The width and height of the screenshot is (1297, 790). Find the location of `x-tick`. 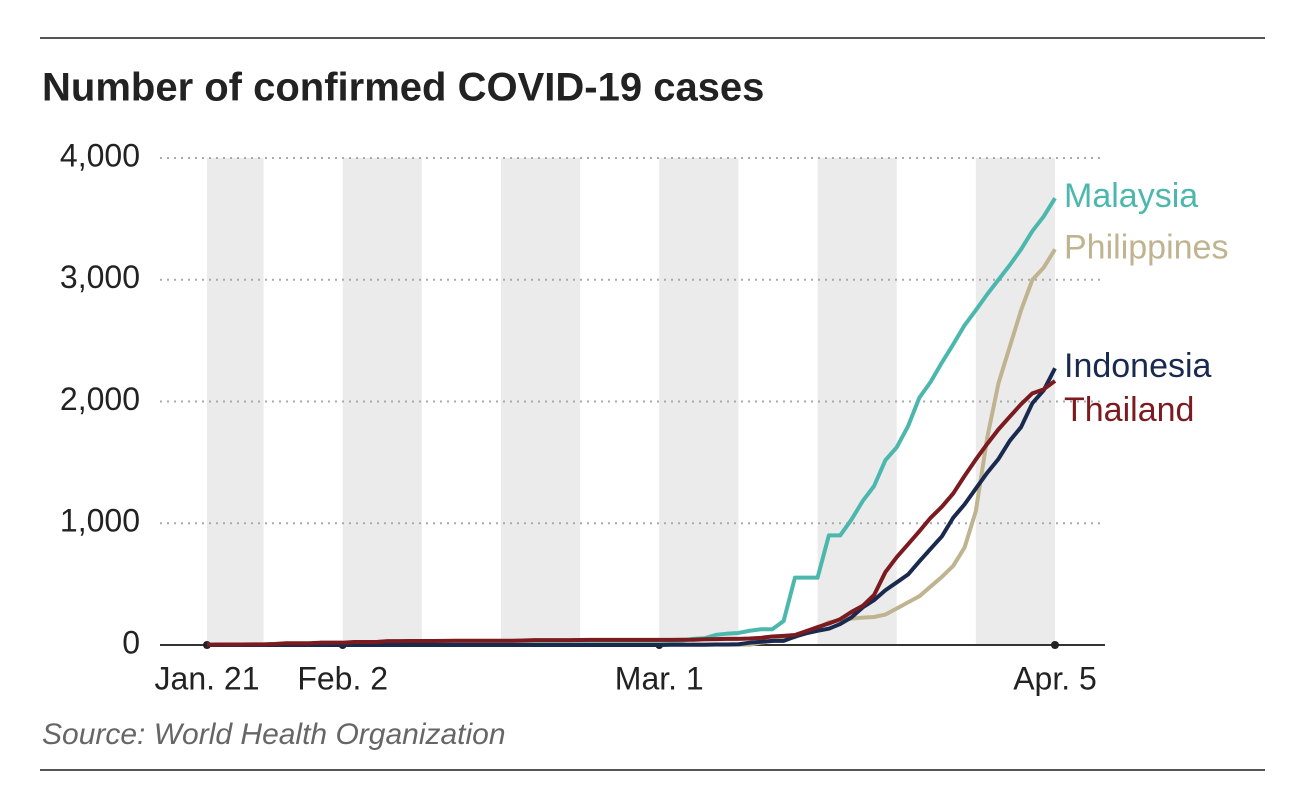

x-tick is located at coordinates (1055, 645).